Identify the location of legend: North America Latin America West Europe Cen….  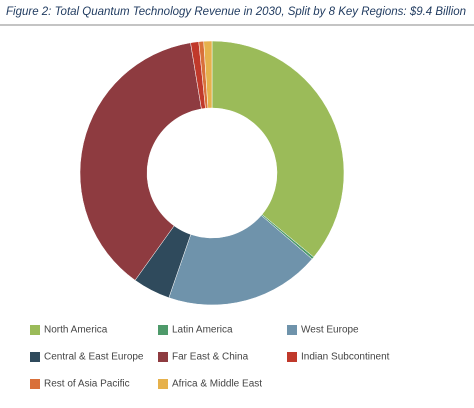
(210, 357).